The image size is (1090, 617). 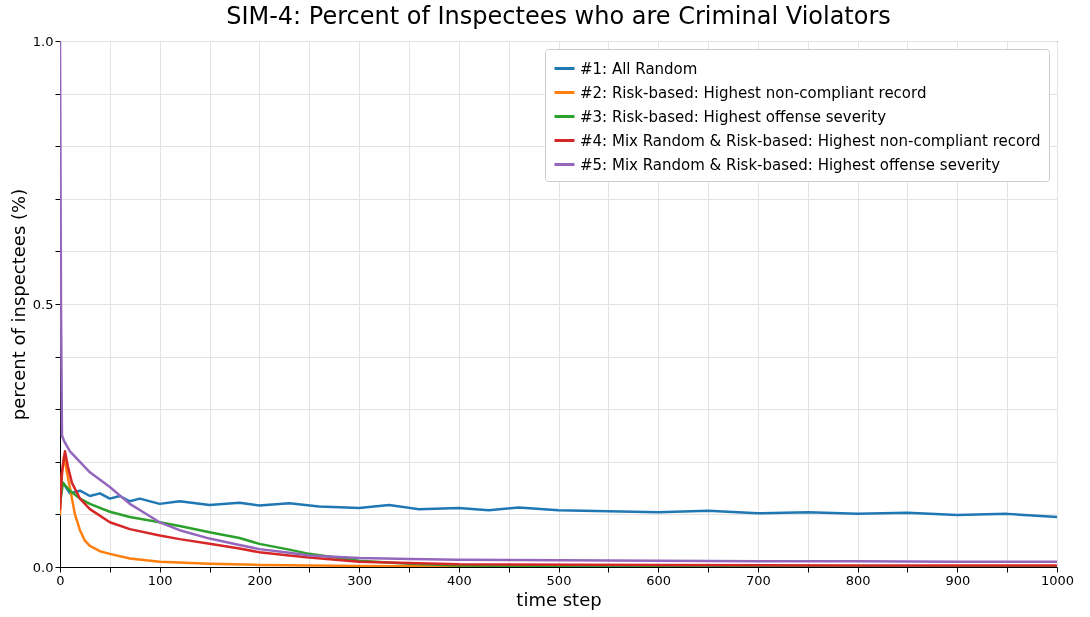 I want to click on legend-label: #1: All Random, so click(x=639, y=68).